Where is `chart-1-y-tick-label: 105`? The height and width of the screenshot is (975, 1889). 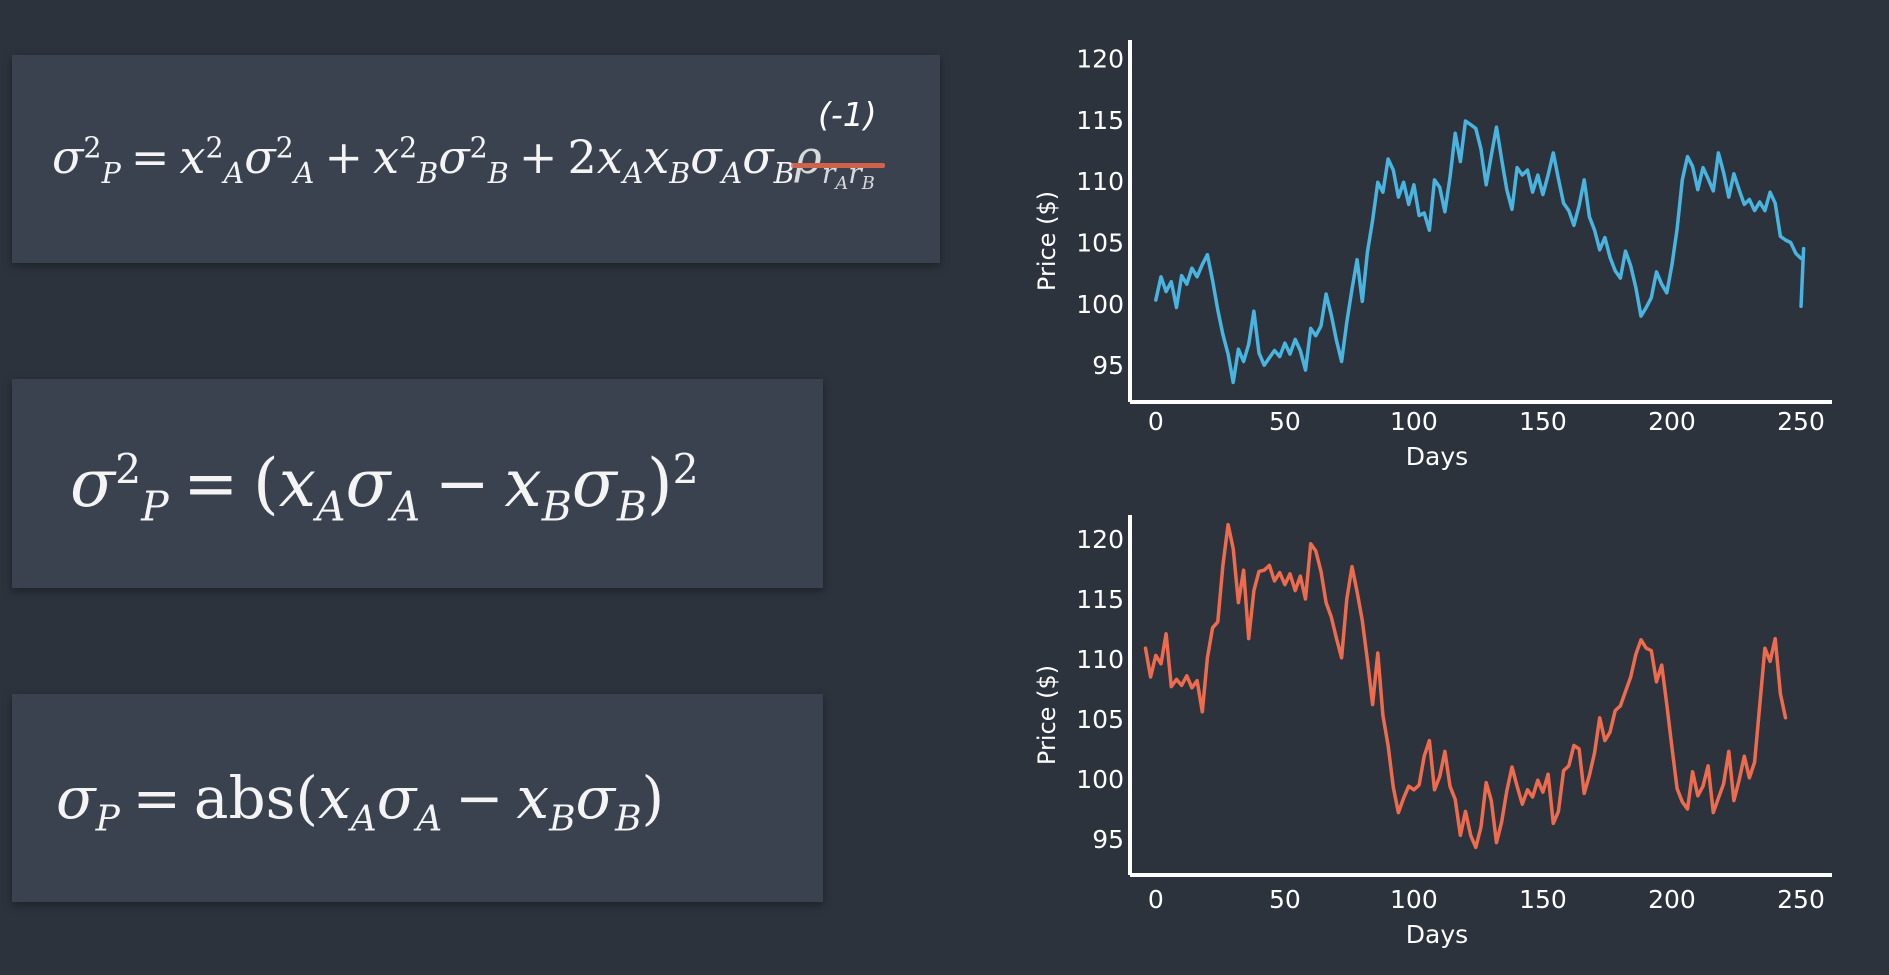
chart-1-y-tick-label: 105 is located at coordinates (1100, 242).